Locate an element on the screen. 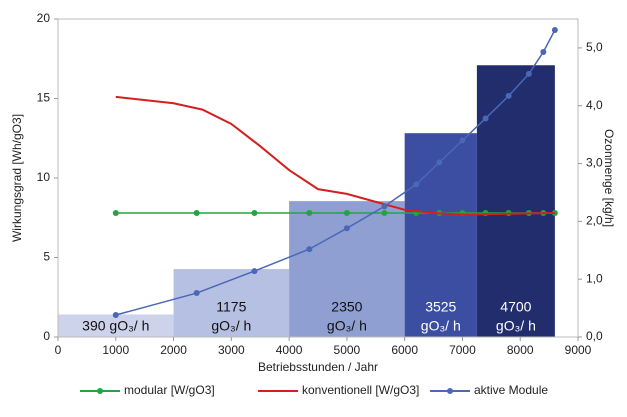  y-tick-label: 15 is located at coordinates (44, 98).